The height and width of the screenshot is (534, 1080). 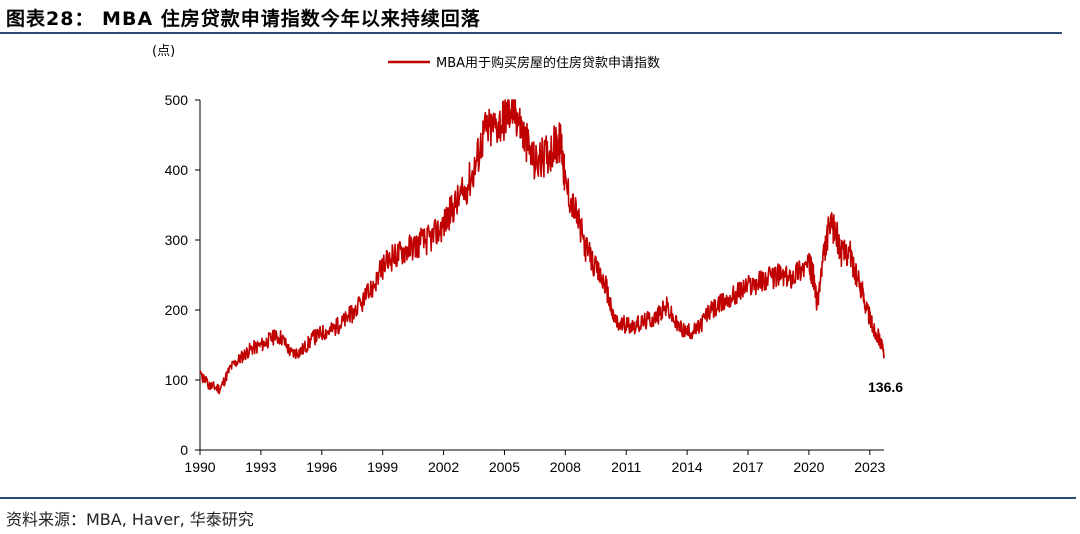 What do you see at coordinates (538, 498) in the screenshot?
I see `footer-divider` at bounding box center [538, 498].